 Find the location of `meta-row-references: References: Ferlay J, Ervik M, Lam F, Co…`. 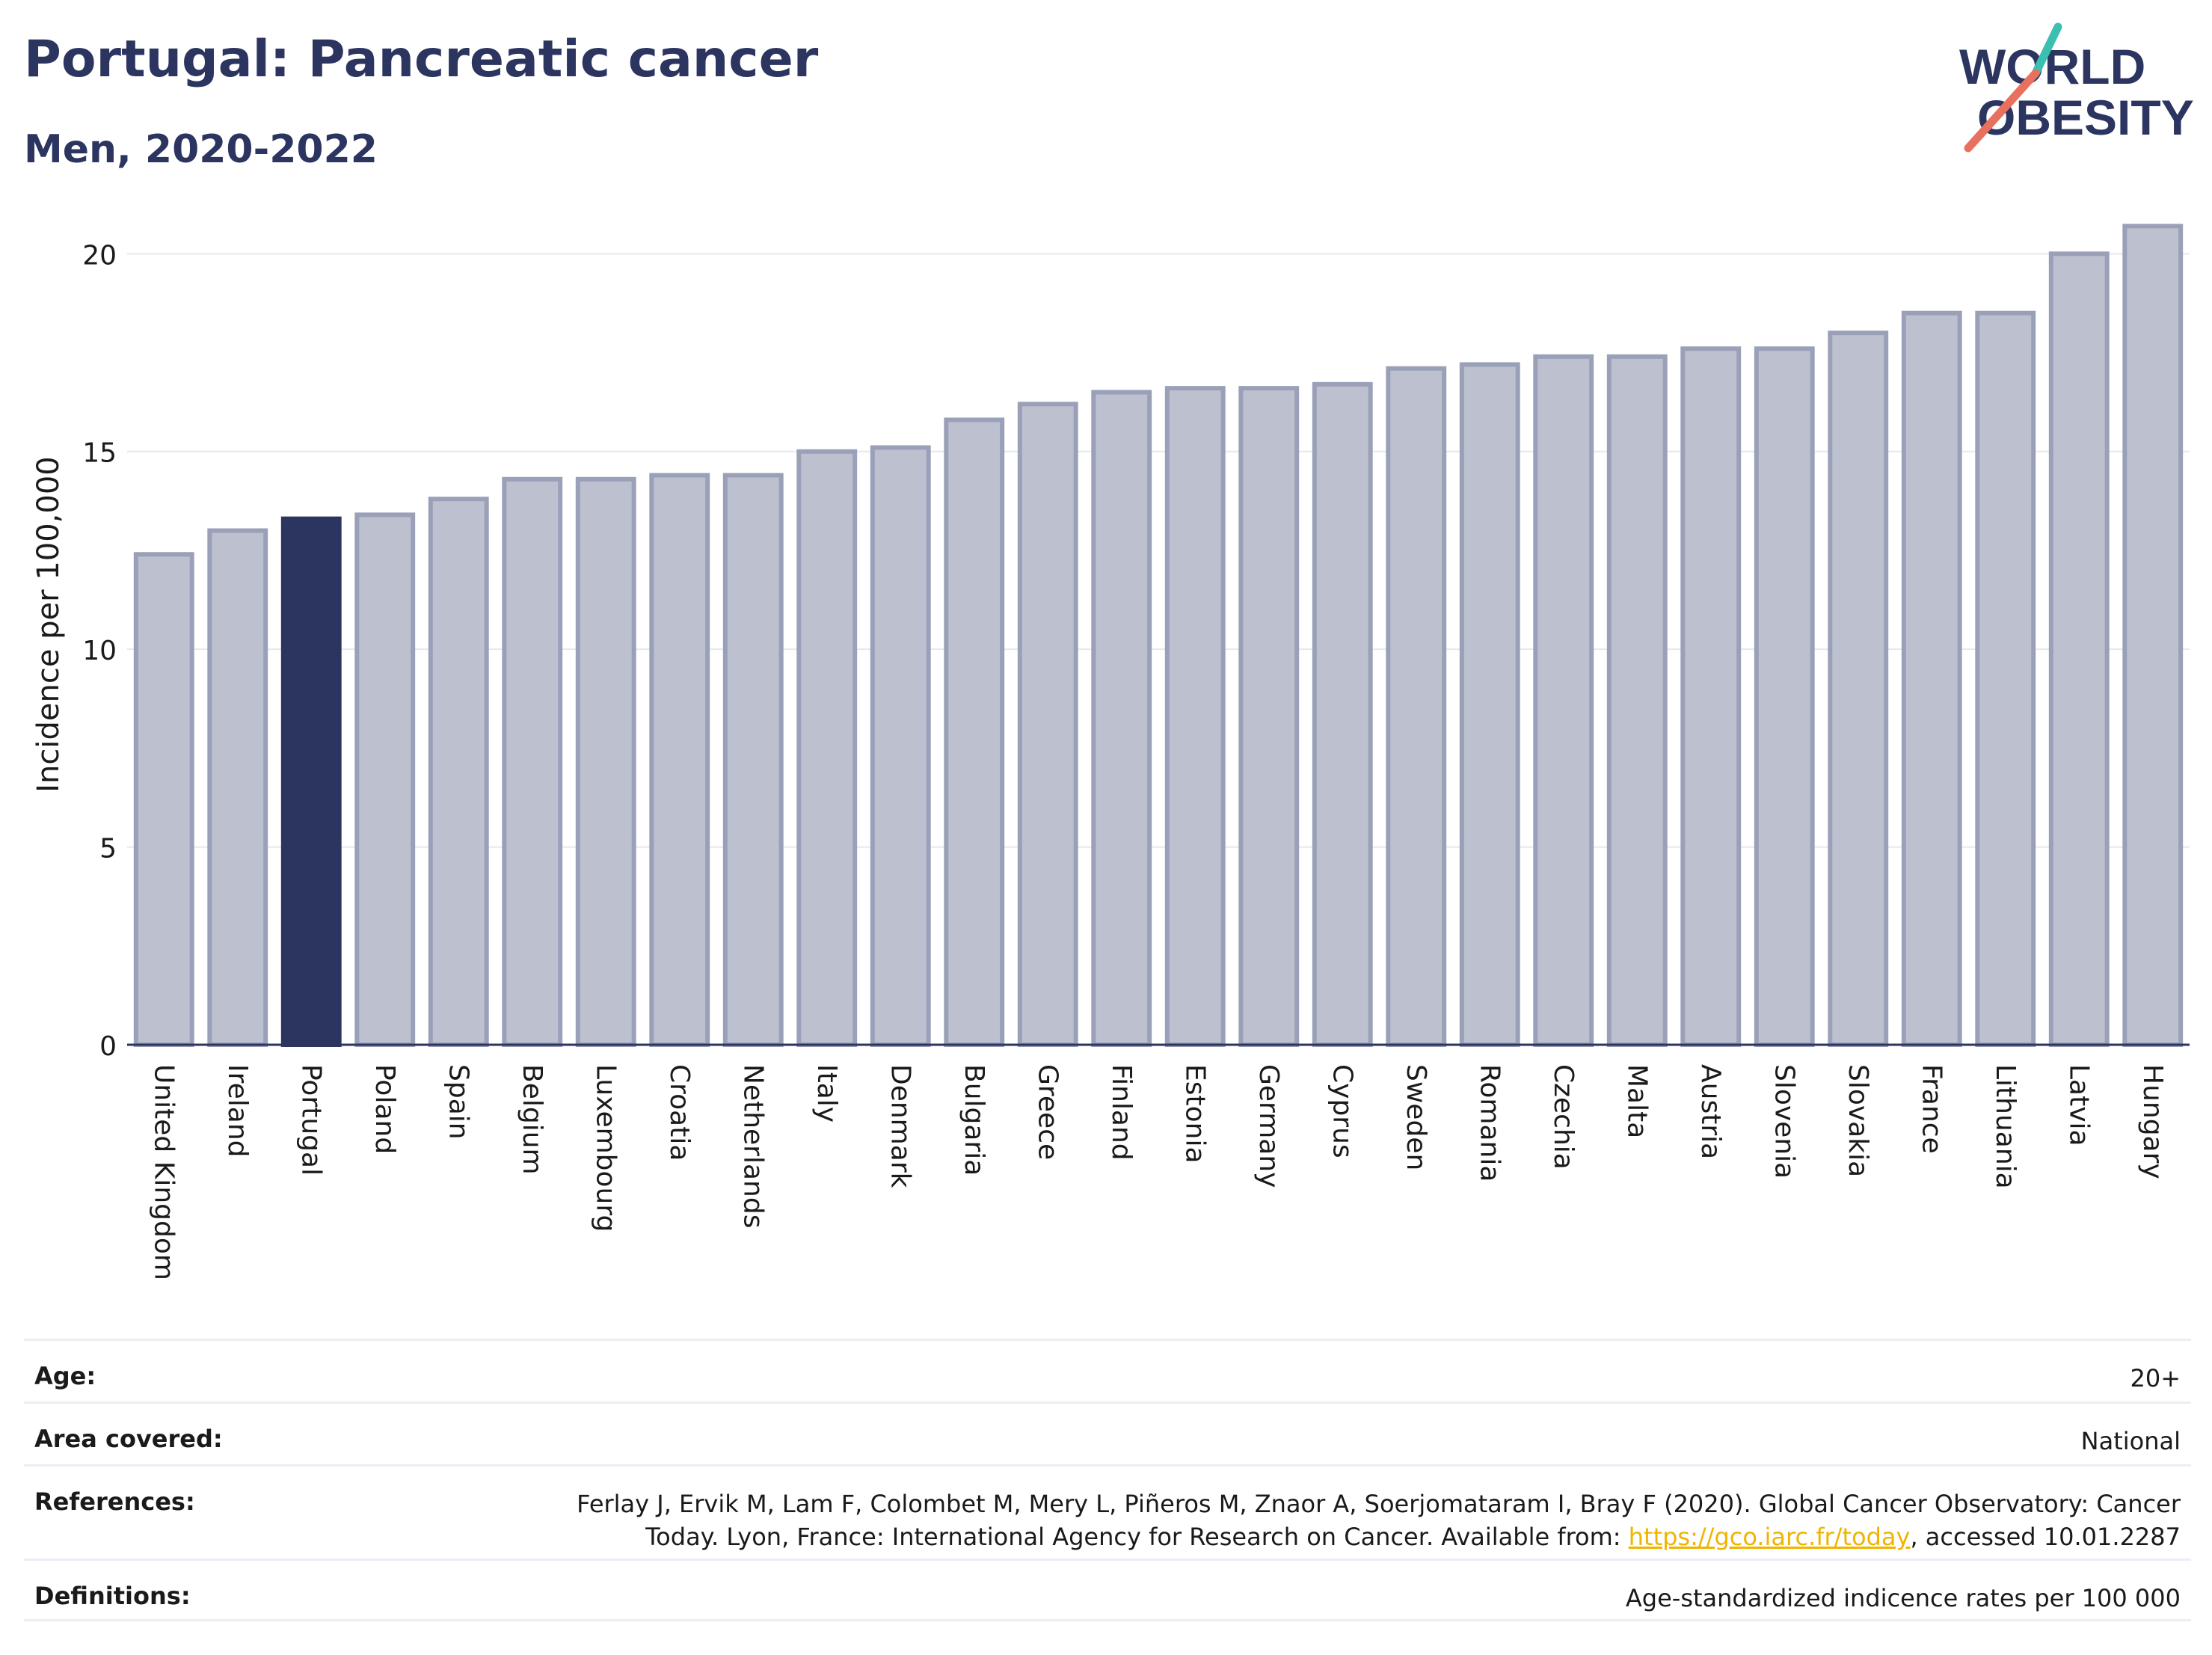

meta-row-references: References: Ferlay J, Ervik M, Lam F, Co… is located at coordinates (1107, 1511).